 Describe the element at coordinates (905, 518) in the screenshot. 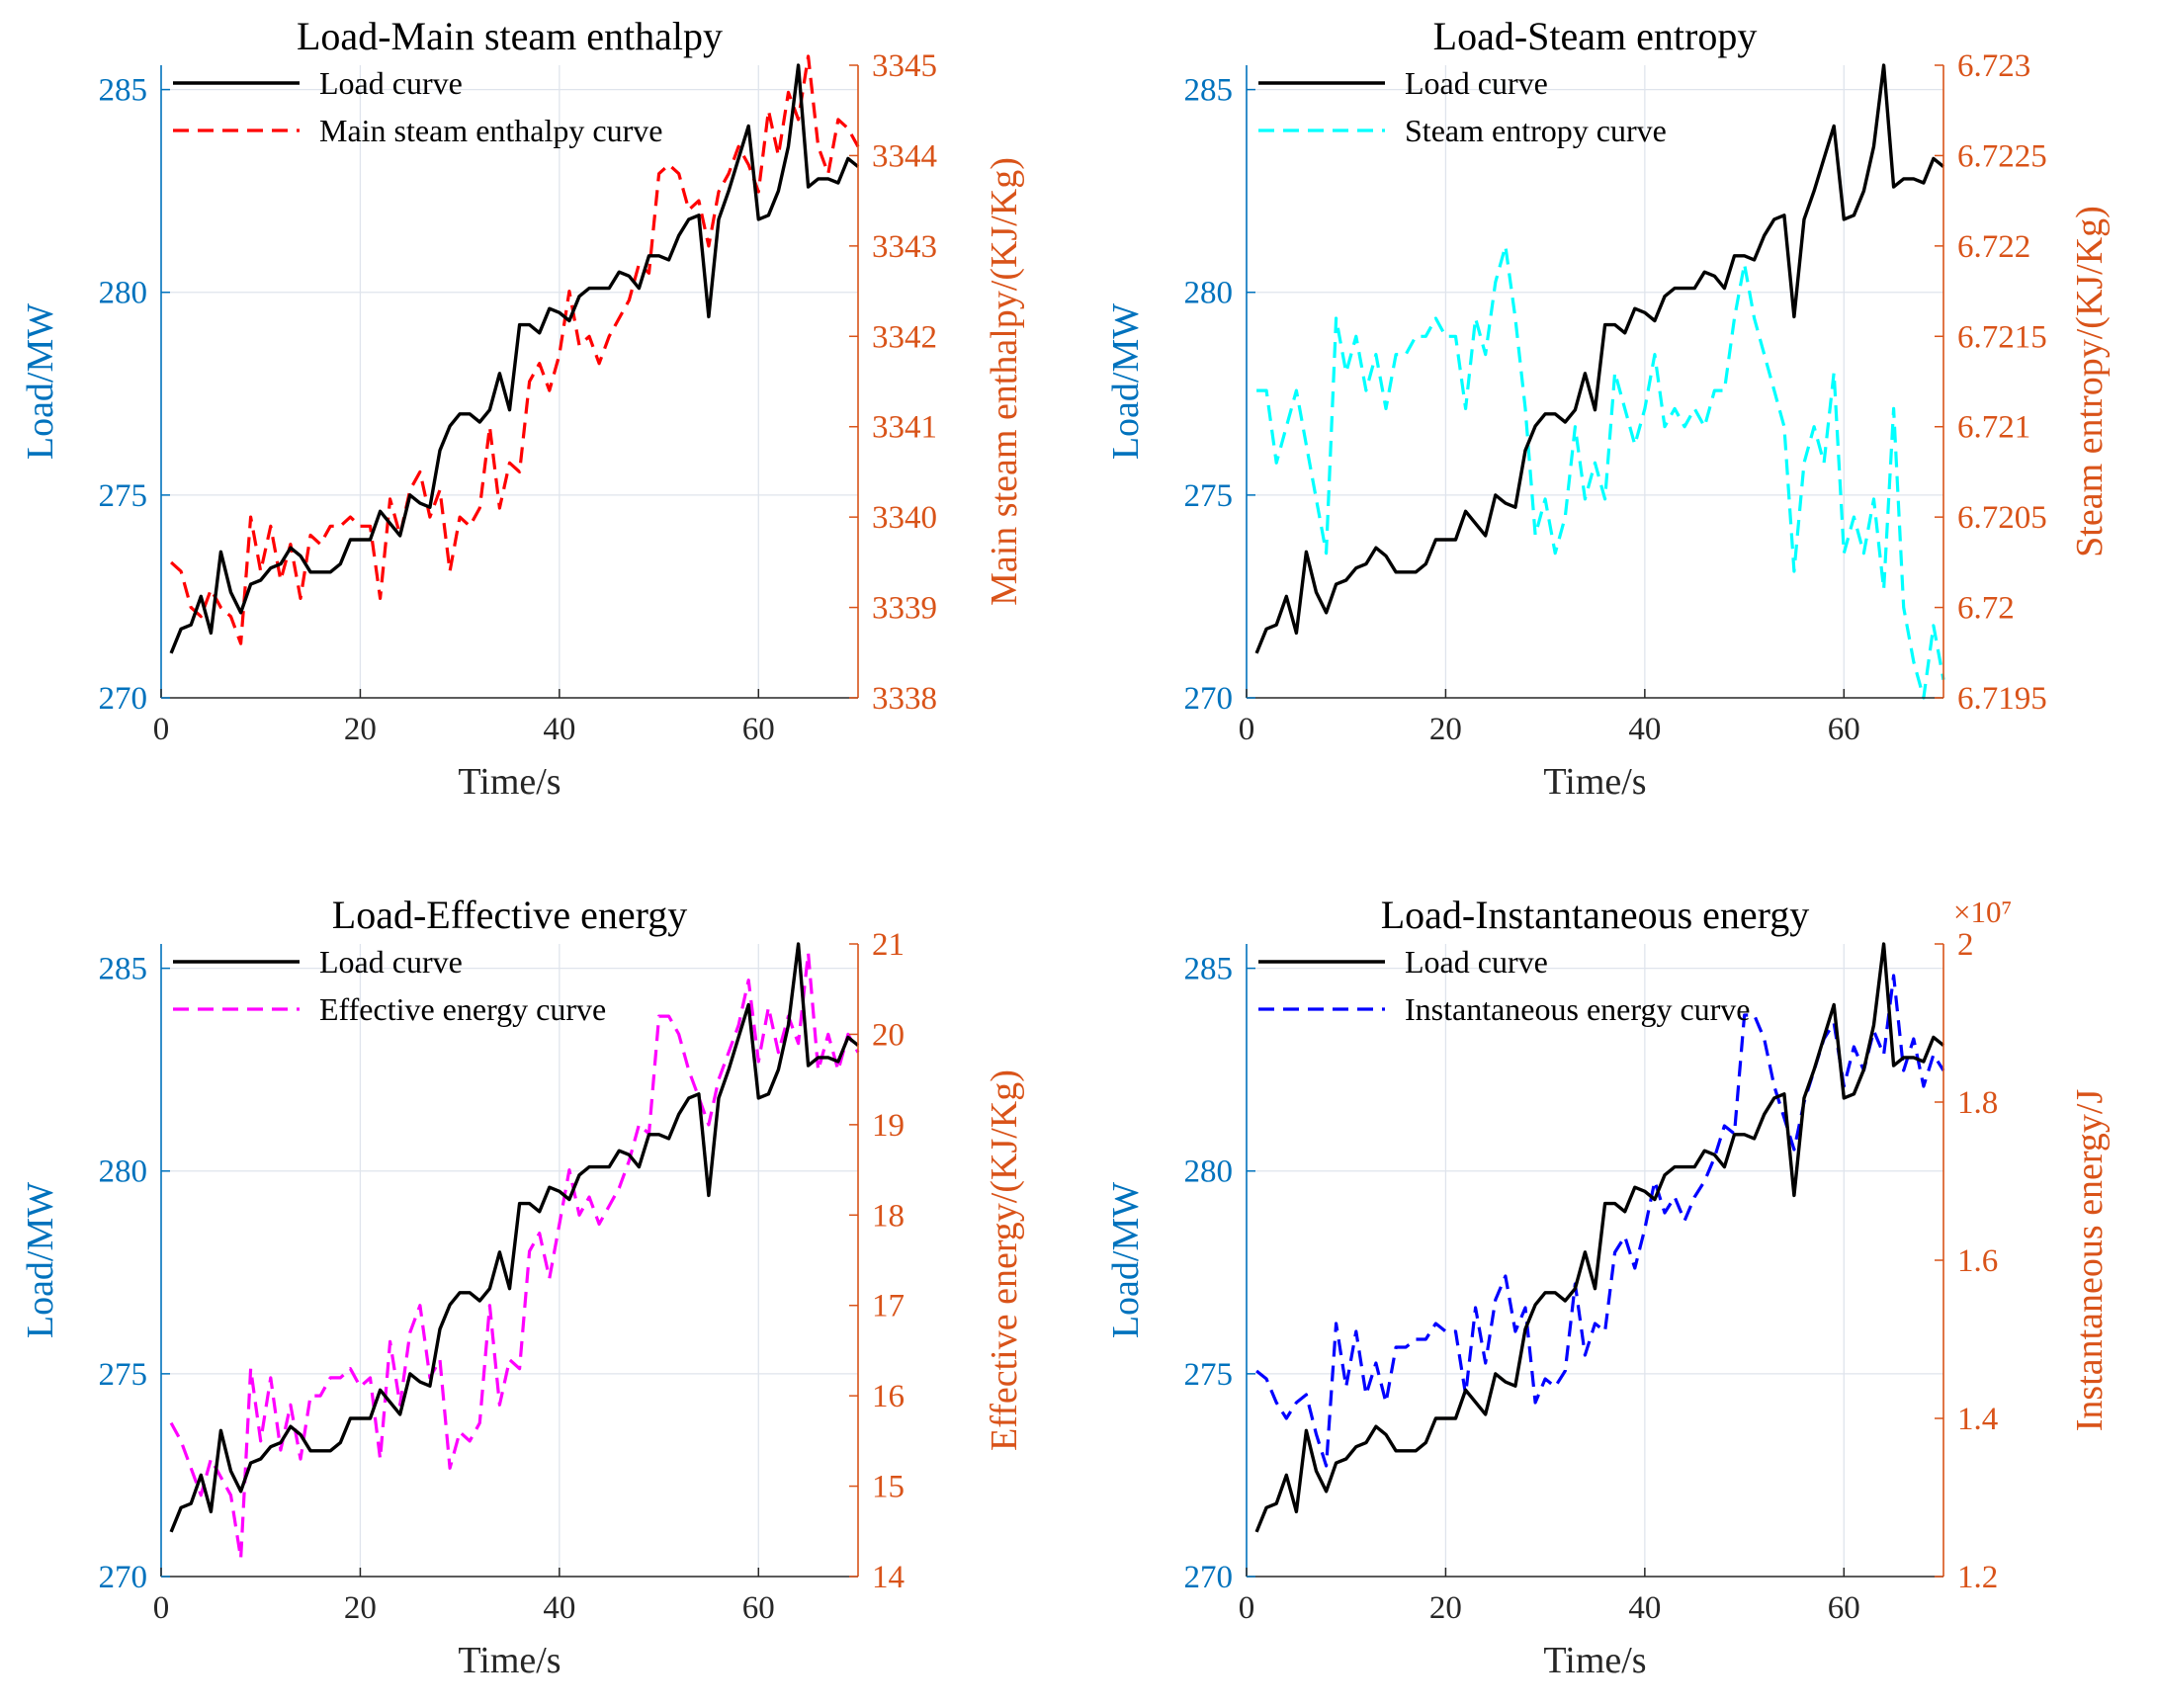

I see `y-right-tick-label: 3340` at that location.